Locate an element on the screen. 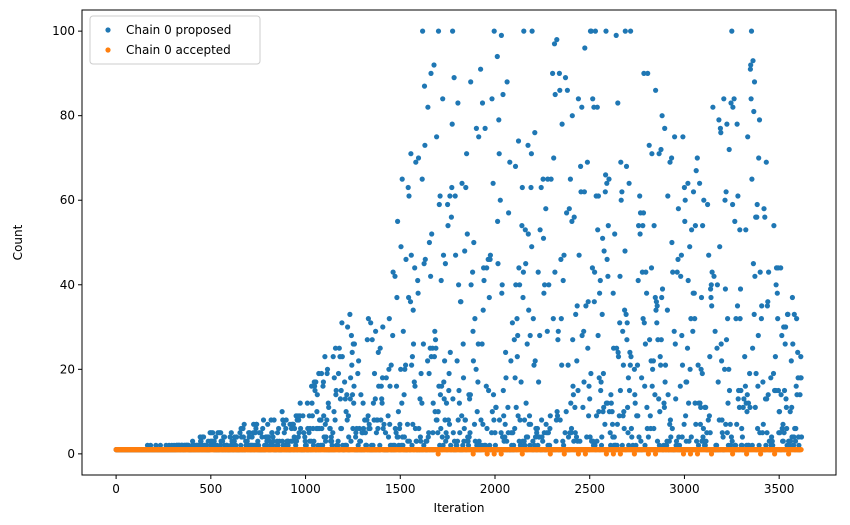 Image resolution: width=850 pixels, height=525 pixels. x-axis-label: Iteration is located at coordinates (459, 508).